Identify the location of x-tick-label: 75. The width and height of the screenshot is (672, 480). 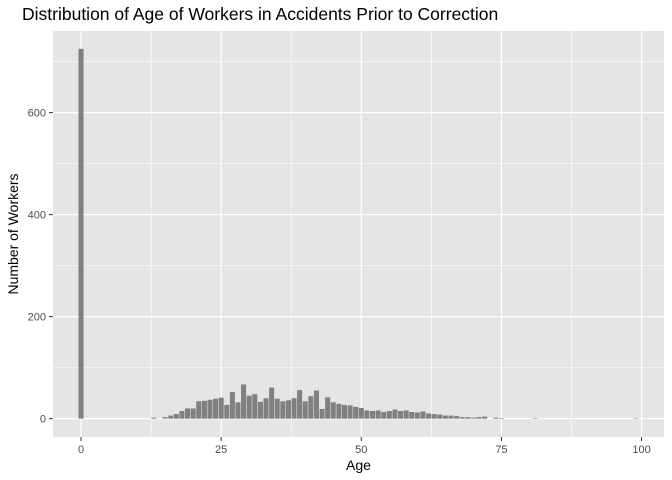
(501, 450).